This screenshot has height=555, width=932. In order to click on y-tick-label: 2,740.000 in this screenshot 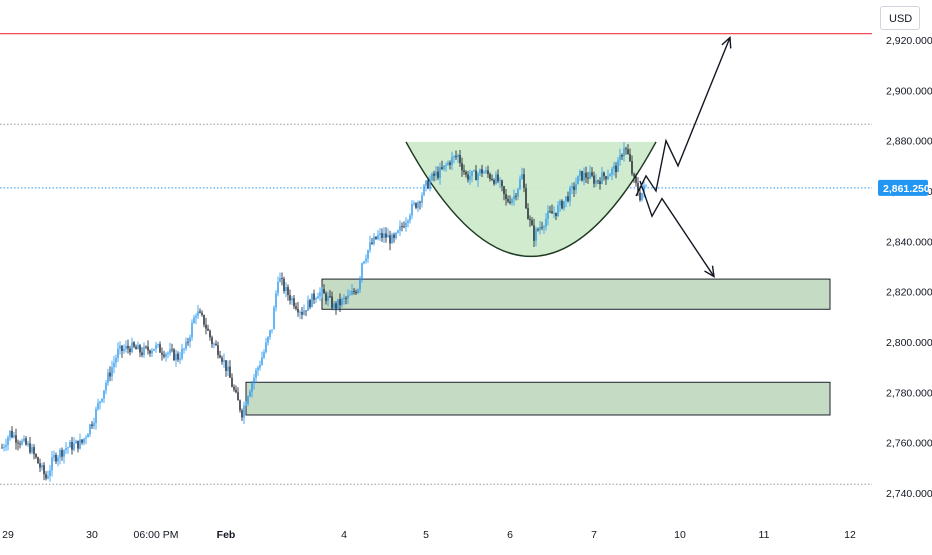, I will do `click(909, 494)`.